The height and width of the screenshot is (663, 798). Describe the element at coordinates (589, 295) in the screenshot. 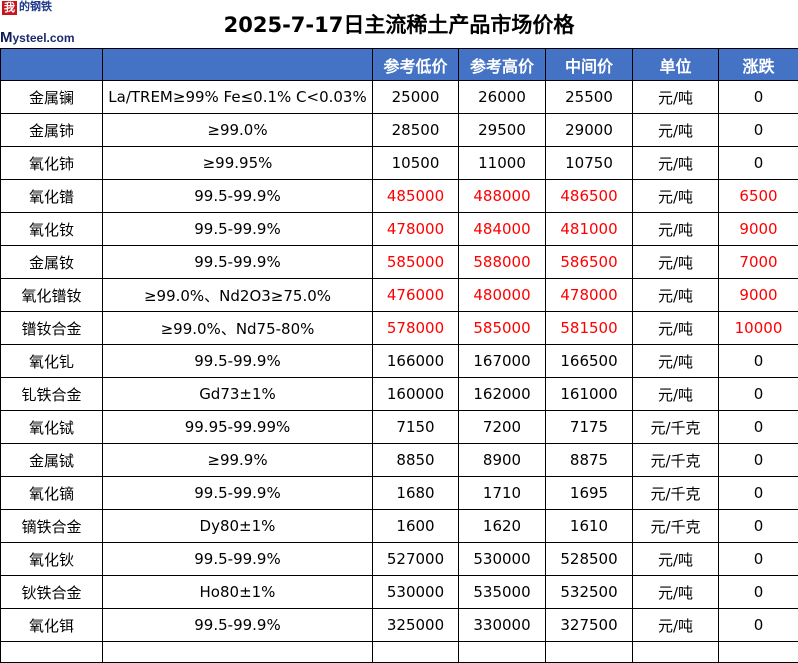

I see `mid-price: 478000` at that location.